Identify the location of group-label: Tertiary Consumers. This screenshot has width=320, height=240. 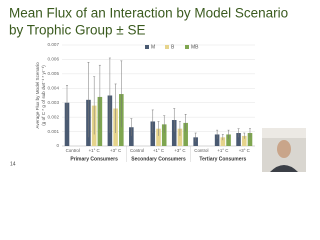
(222, 159).